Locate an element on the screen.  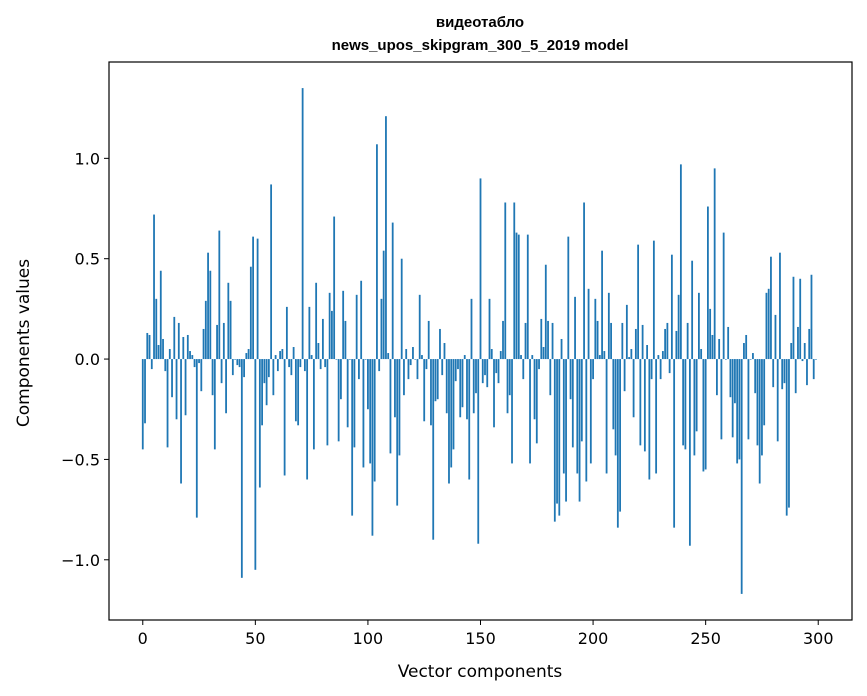
x-axis-label: Vector components is located at coordinates (480, 672).